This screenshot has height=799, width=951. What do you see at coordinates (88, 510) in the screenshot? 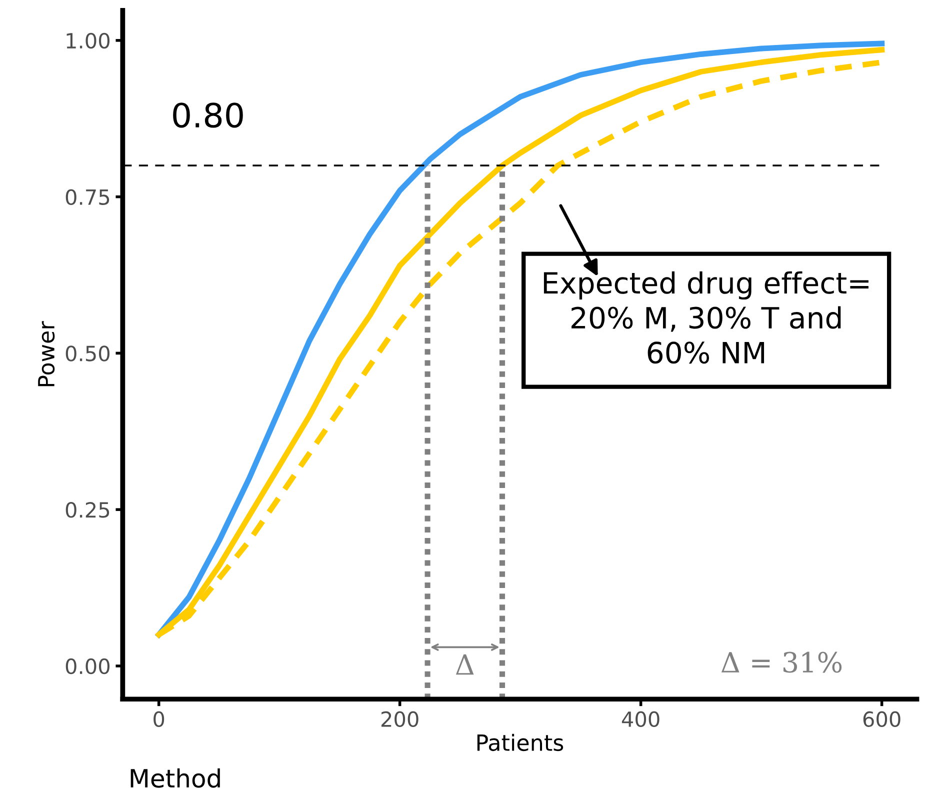
I see `y-tick-label: 0.25` at bounding box center [88, 510].